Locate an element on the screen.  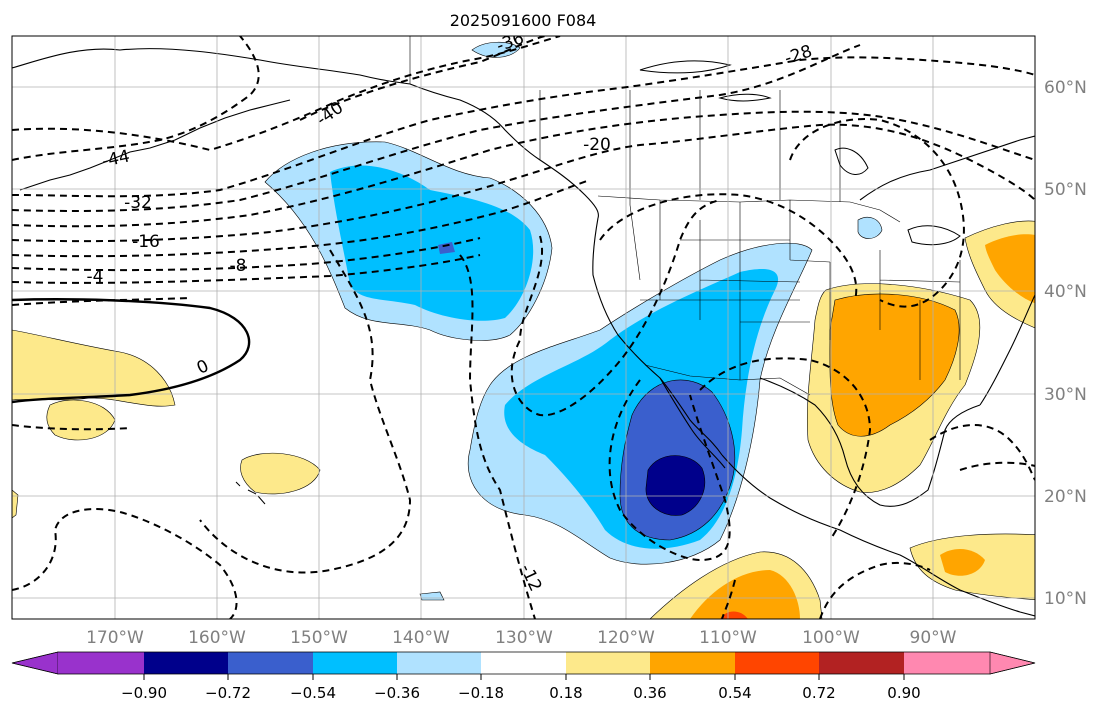
coastline-alaska-north is located at coordinates (211, 66).